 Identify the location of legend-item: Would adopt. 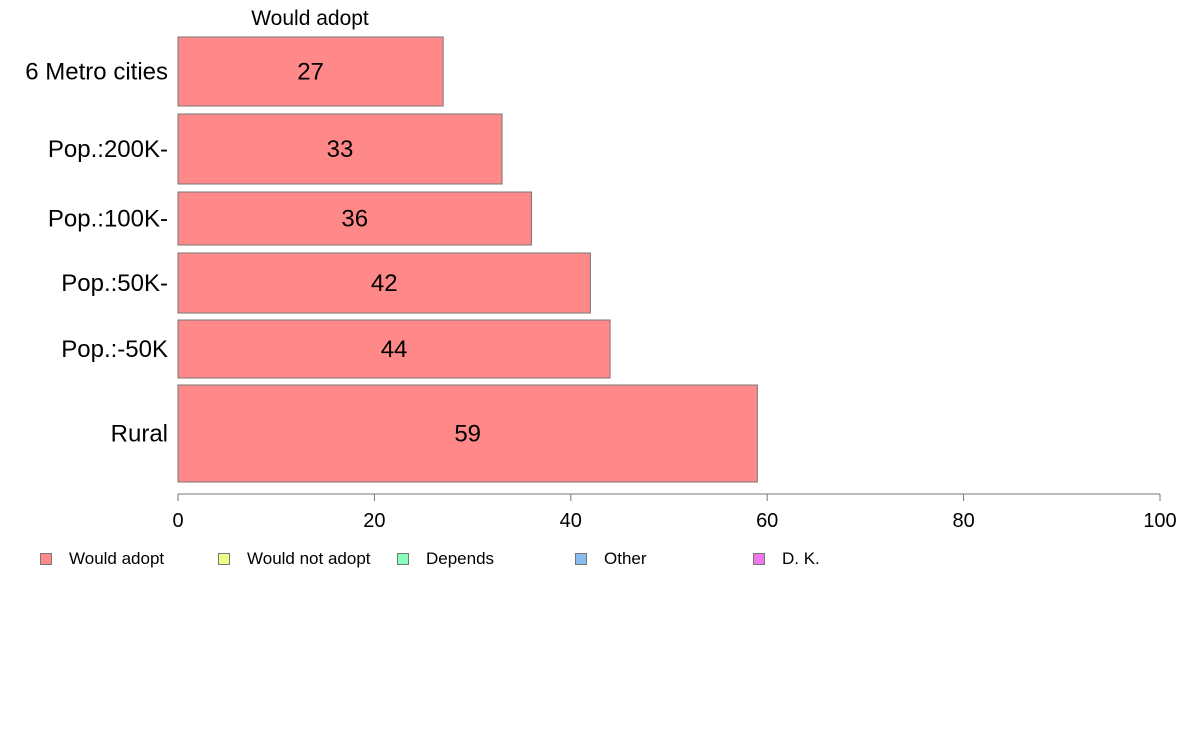
(102, 559).